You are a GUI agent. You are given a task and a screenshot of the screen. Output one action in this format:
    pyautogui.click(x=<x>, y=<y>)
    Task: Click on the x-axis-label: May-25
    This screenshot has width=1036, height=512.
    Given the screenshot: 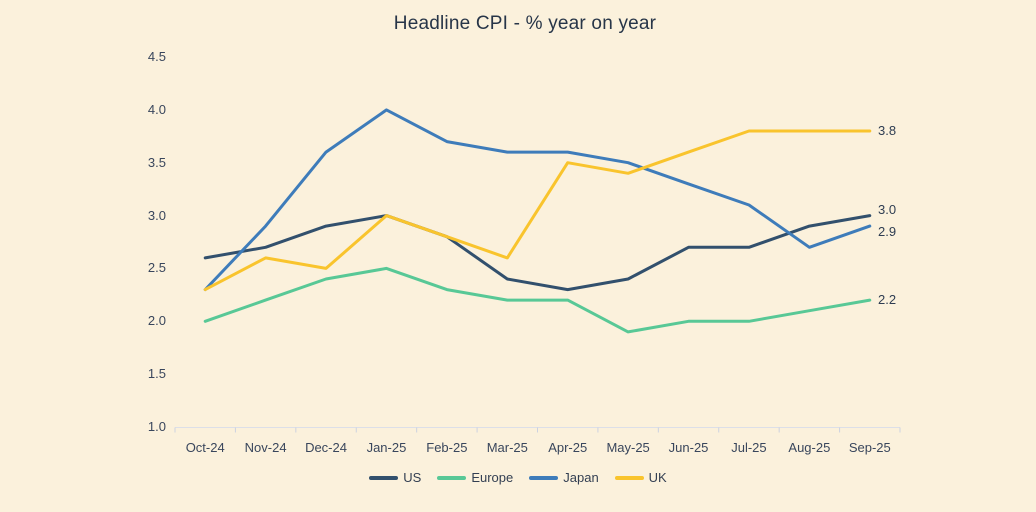 What is the action you would take?
    pyautogui.click(x=628, y=447)
    